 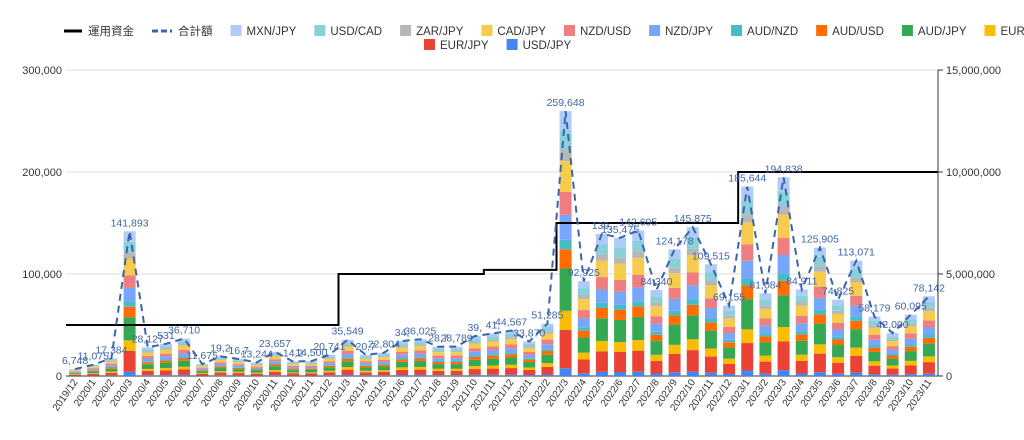 I want to click on data-label: 92,925, so click(x=584, y=273).